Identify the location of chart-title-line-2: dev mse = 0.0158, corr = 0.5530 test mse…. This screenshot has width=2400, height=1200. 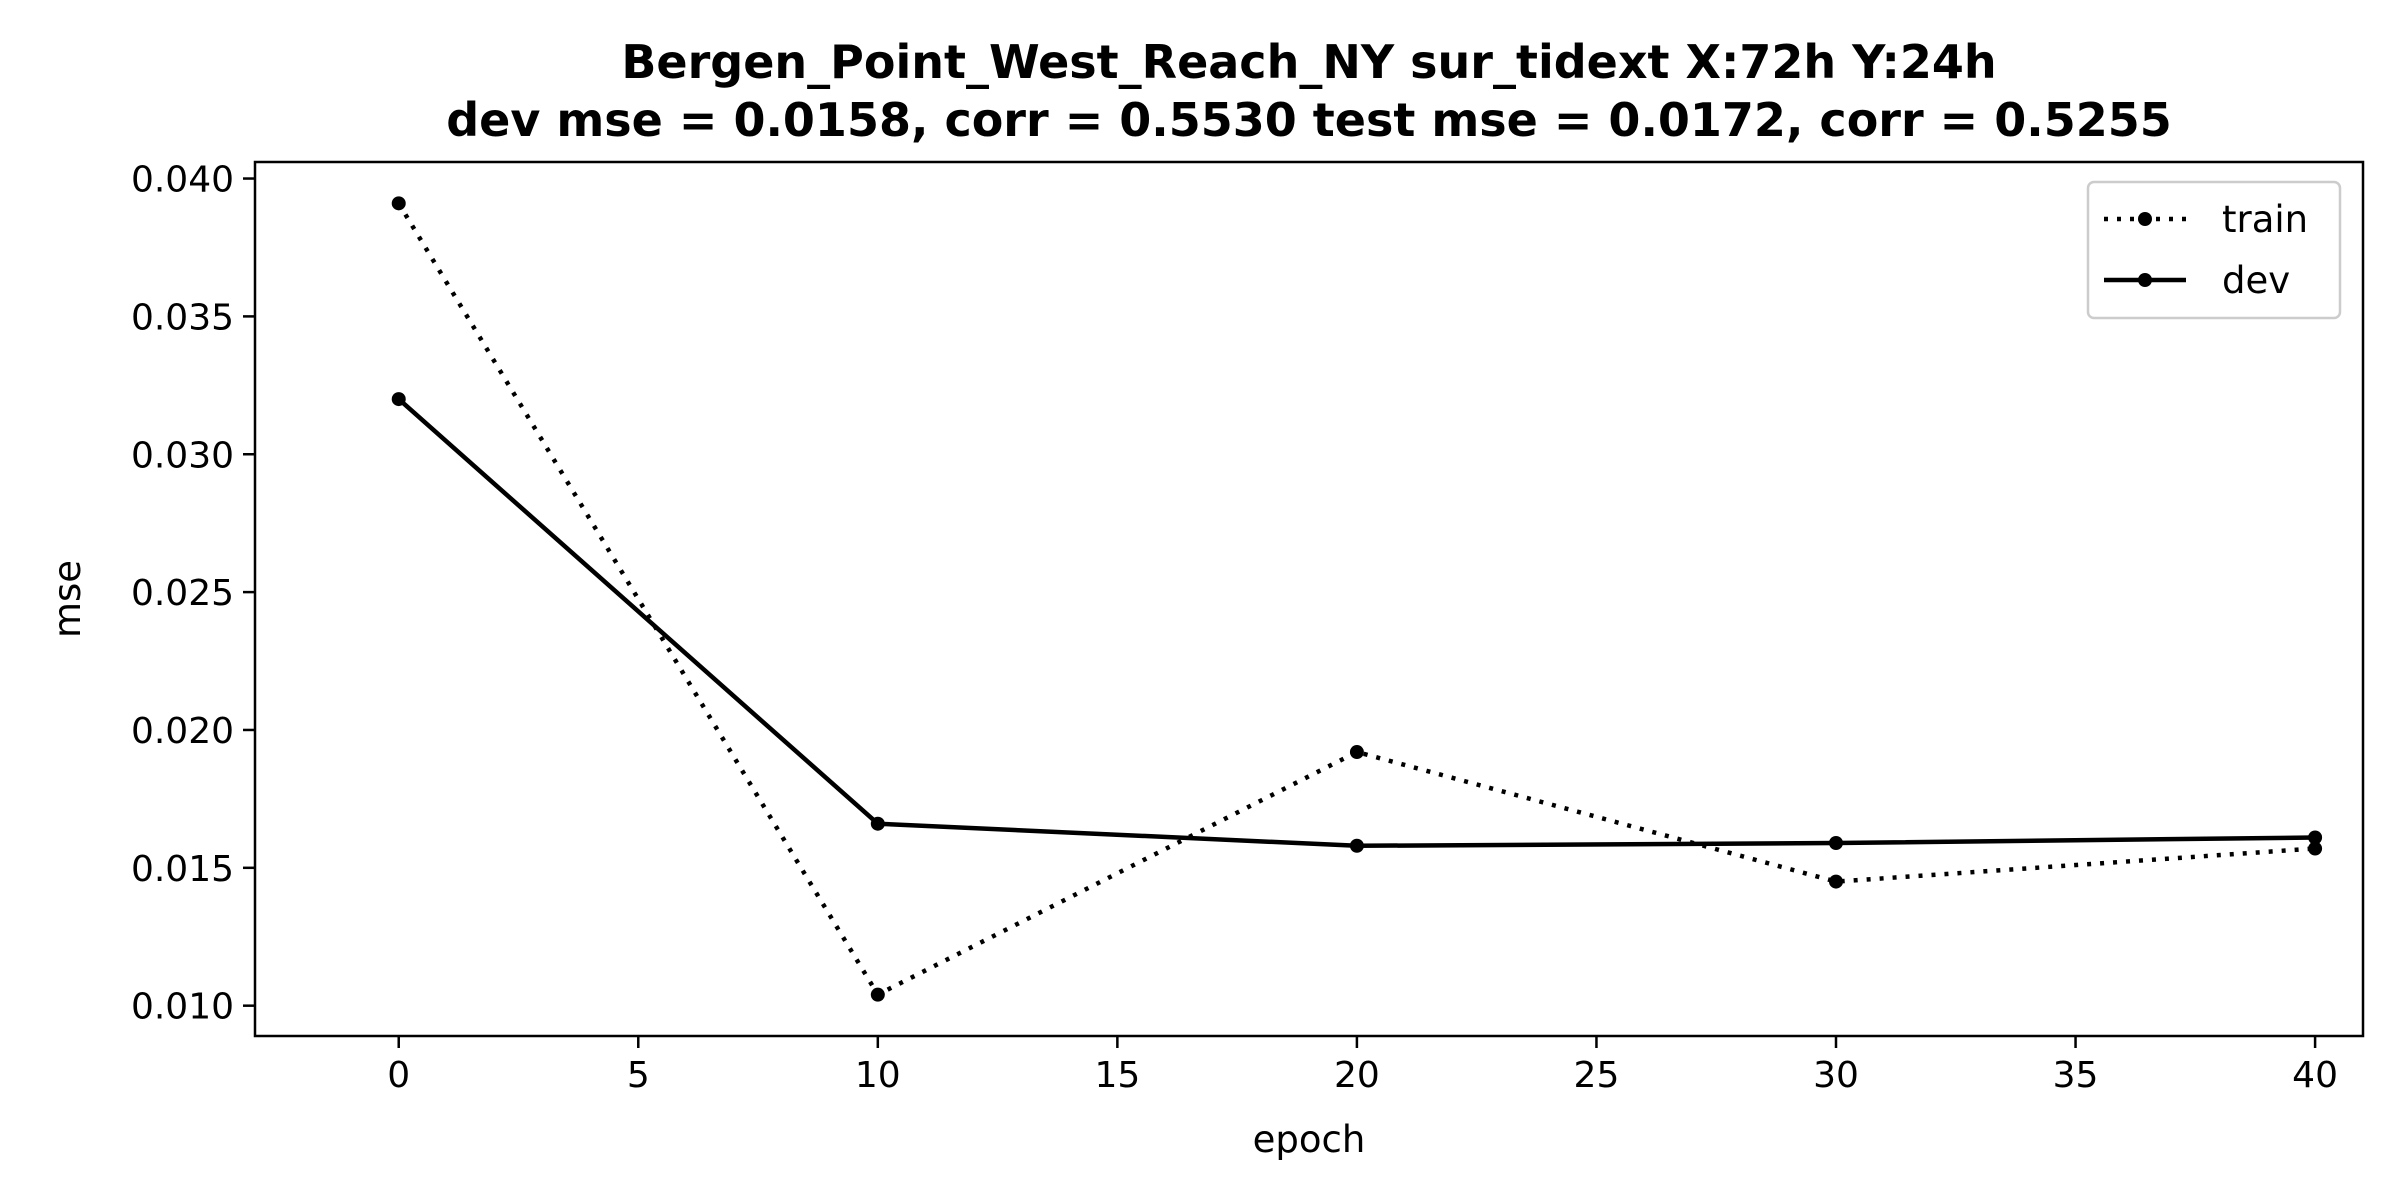
(1309, 120).